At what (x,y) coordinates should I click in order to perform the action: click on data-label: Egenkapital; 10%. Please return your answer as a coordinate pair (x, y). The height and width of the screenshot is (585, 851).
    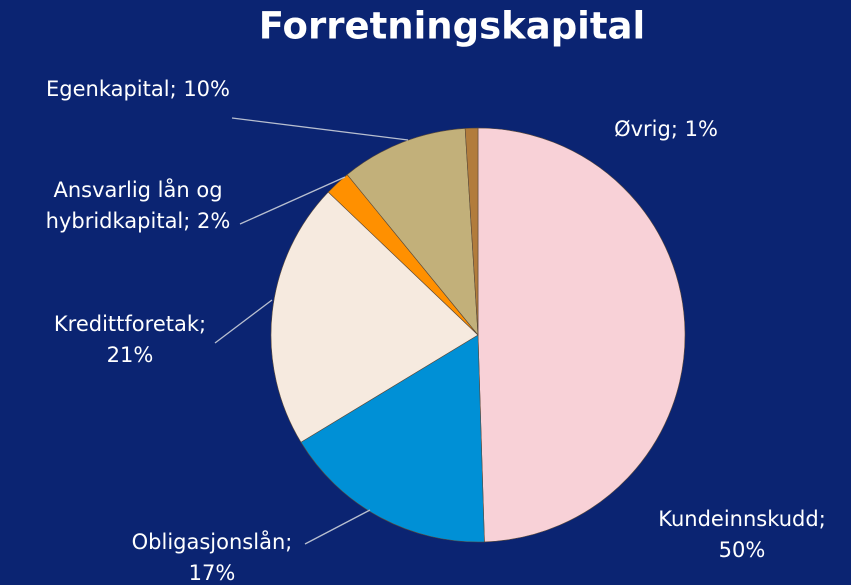
    Looking at the image, I should click on (138, 89).